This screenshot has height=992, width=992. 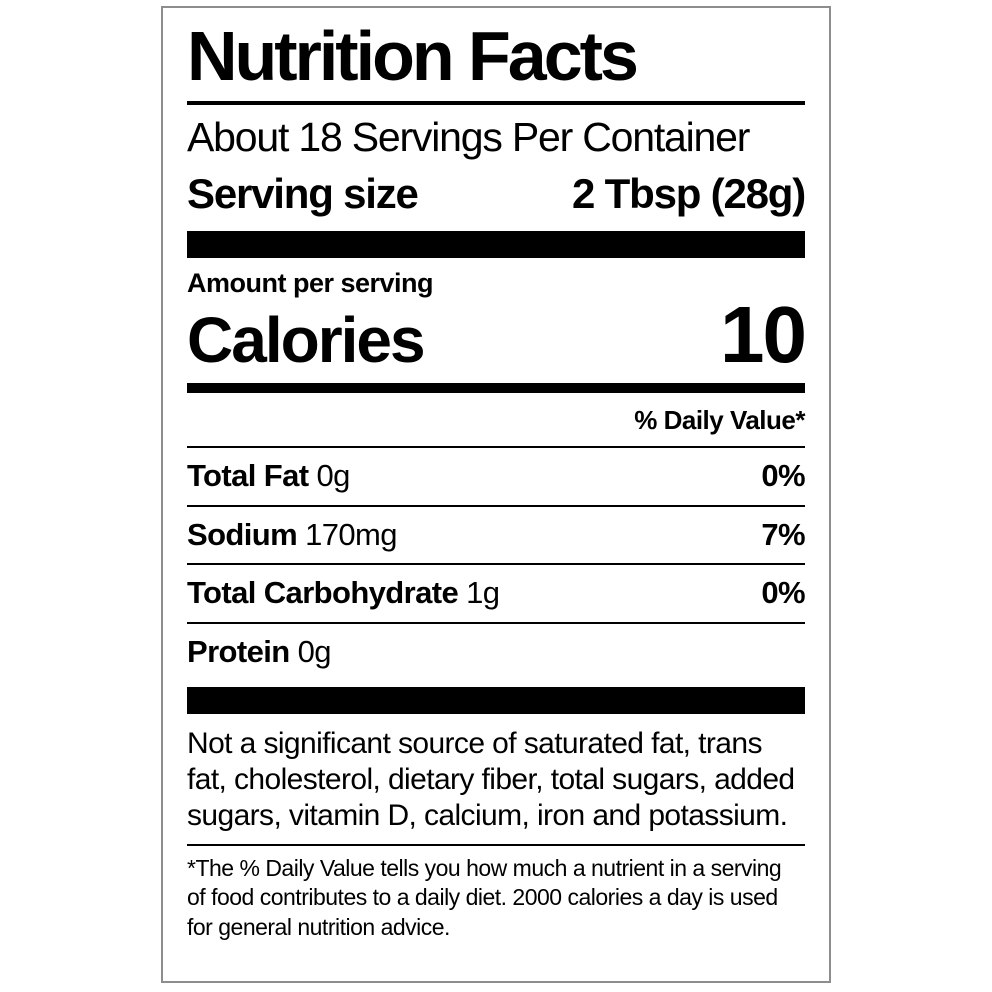 What do you see at coordinates (689, 193) in the screenshot?
I see `serving-size-value: 2 Tbsp (28g)` at bounding box center [689, 193].